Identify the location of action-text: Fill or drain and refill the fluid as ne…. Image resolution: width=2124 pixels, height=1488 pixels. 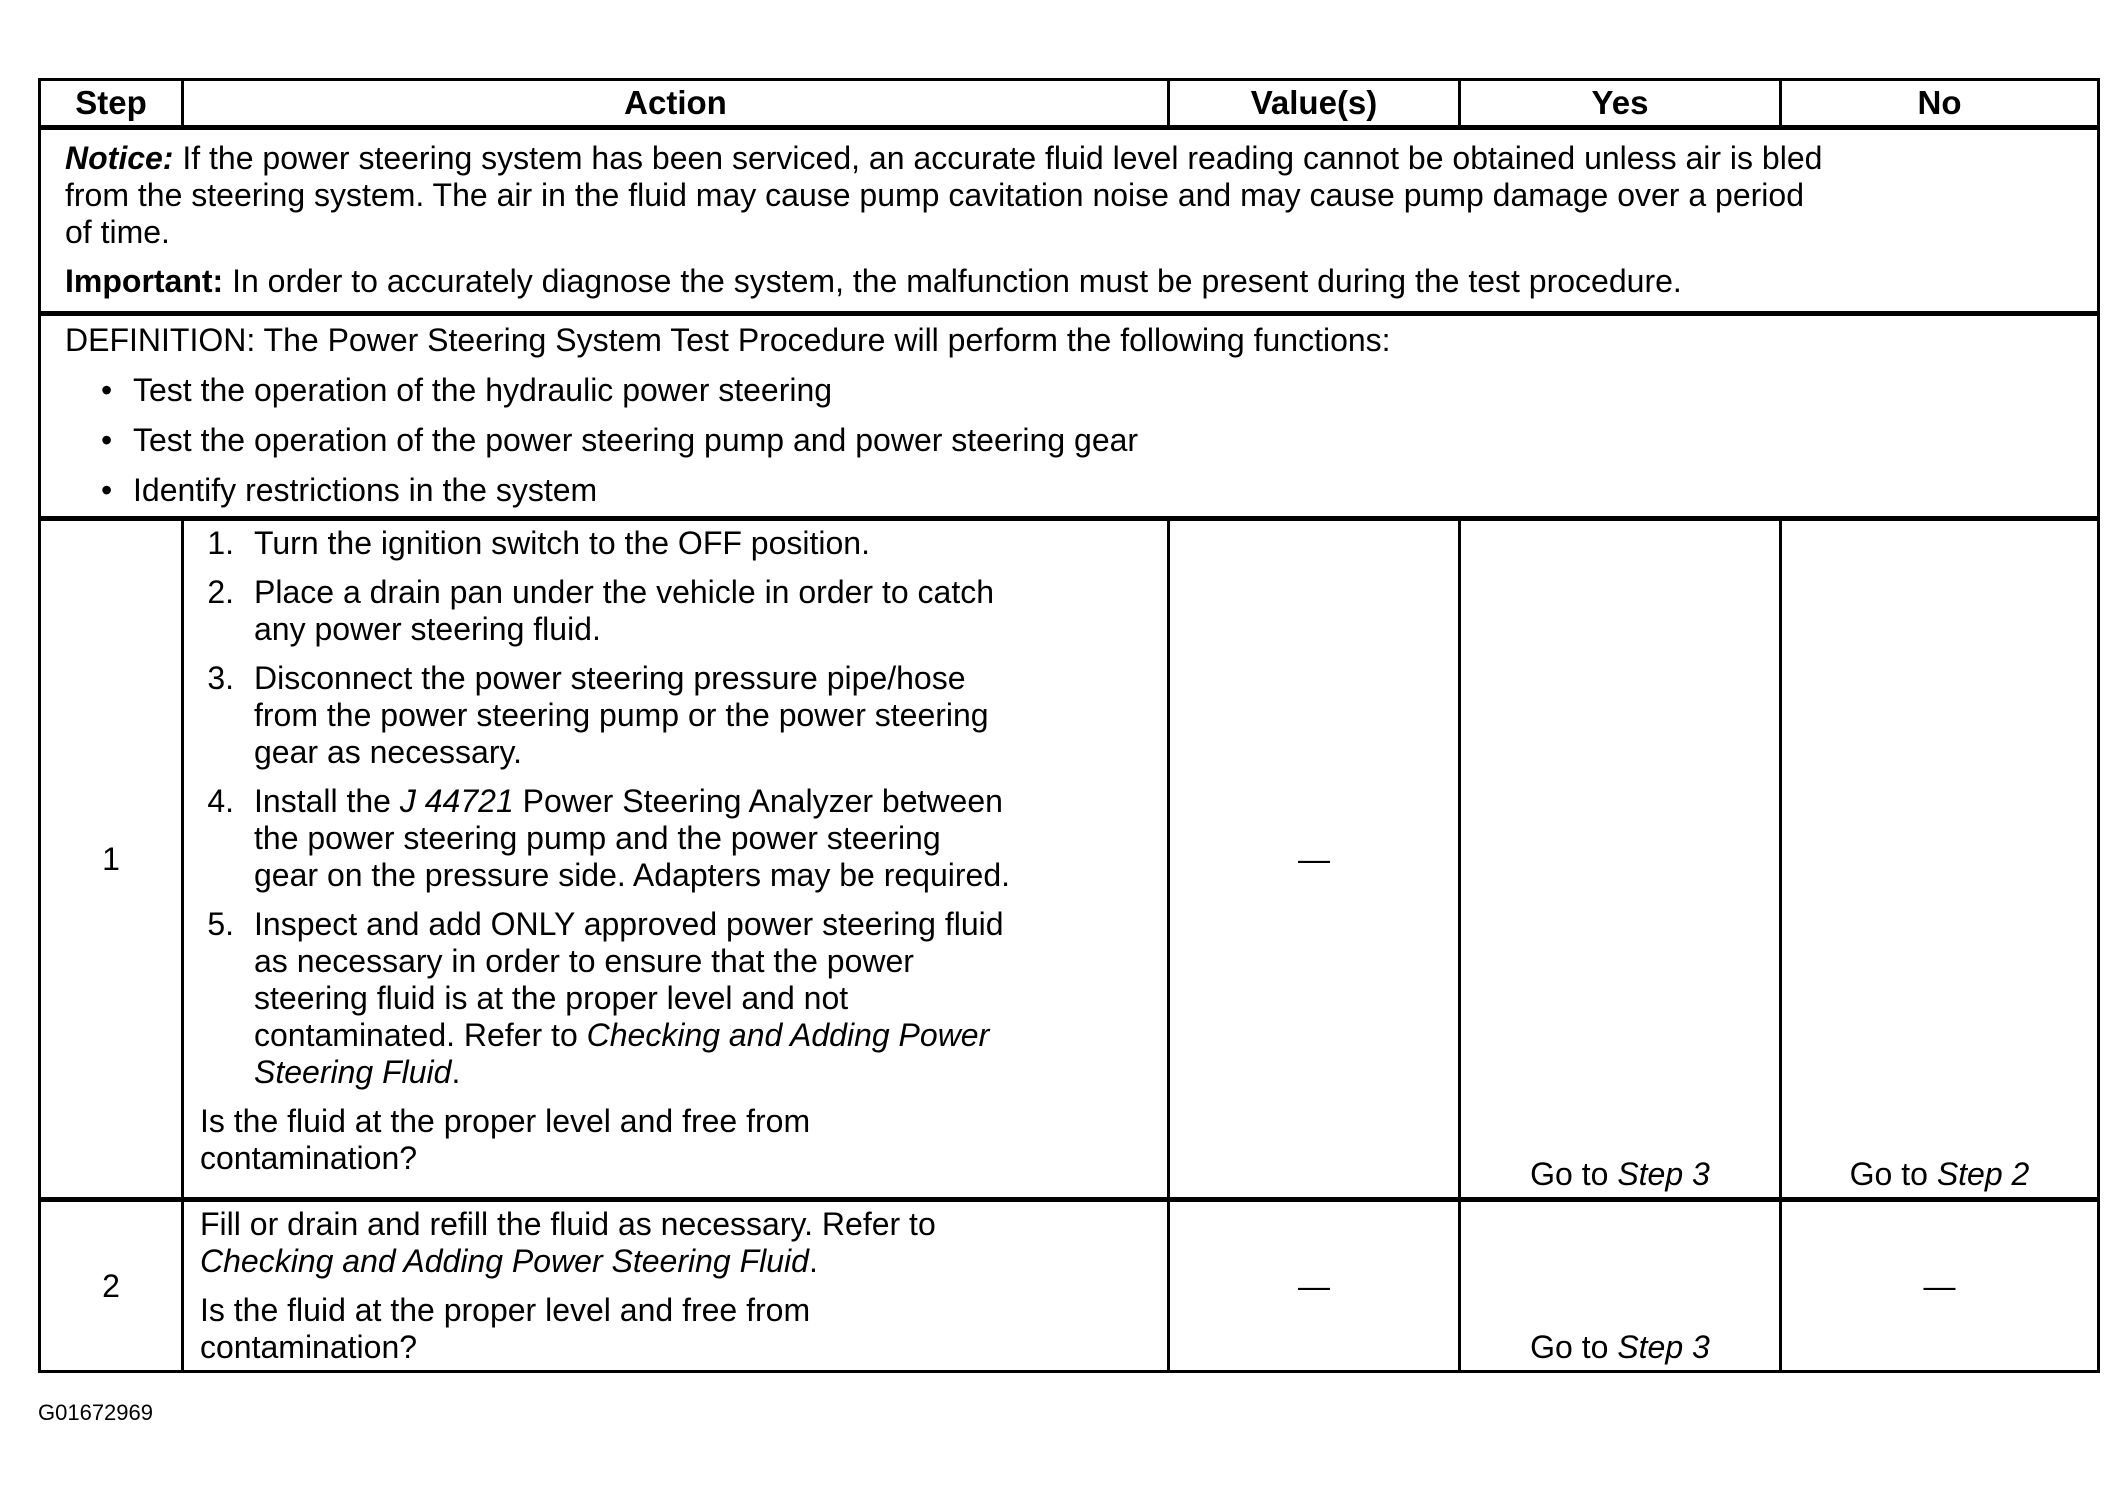
(568, 1224).